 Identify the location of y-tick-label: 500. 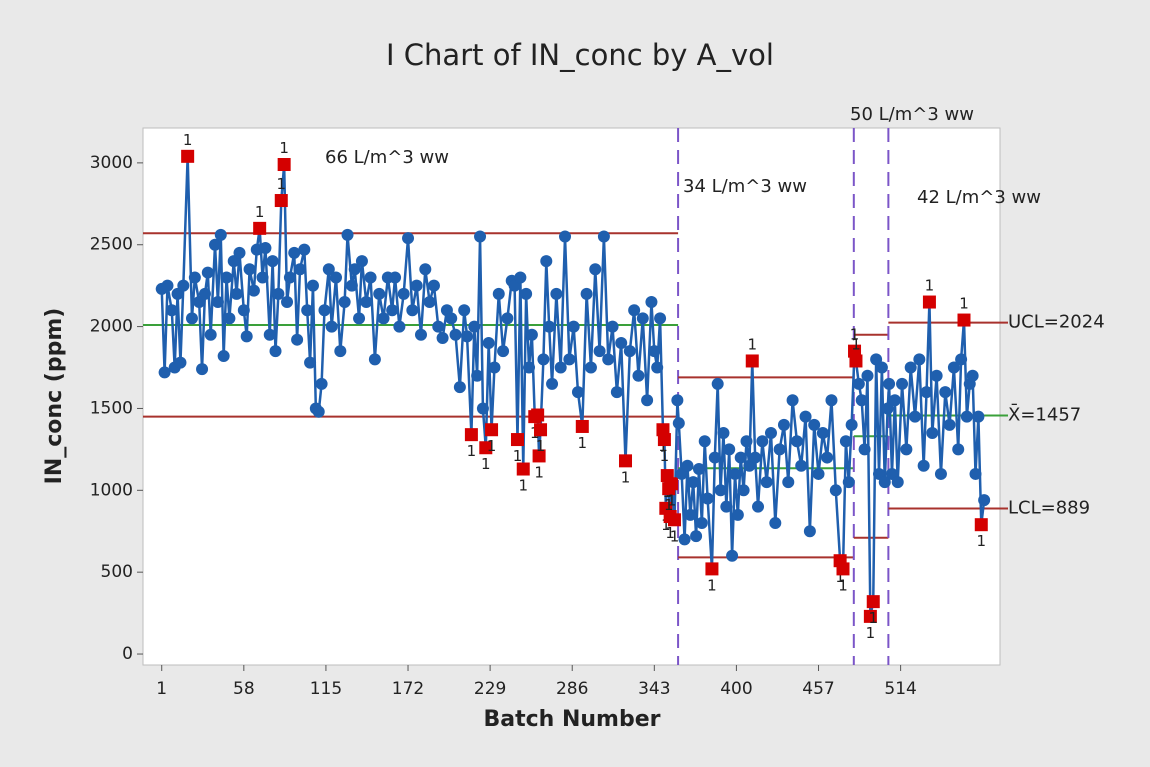
(117, 572).